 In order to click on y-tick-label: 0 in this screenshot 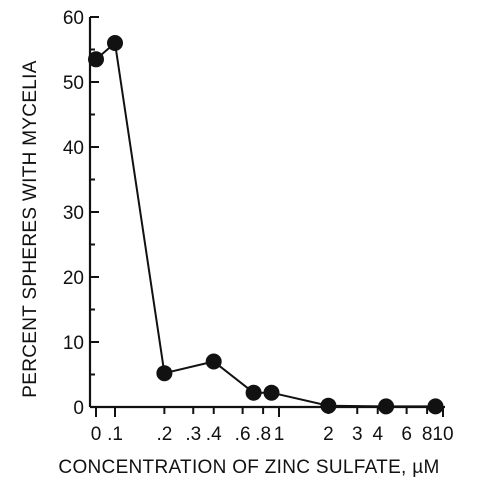, I will do `click(78, 408)`.